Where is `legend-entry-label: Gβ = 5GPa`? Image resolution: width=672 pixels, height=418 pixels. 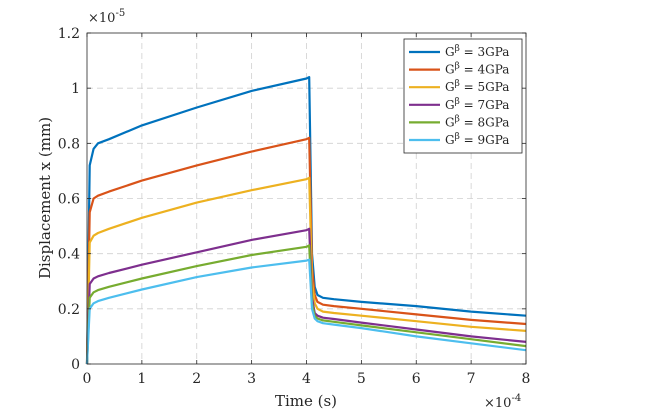 legend-entry-label: Gβ = 5GPa is located at coordinates (477, 86).